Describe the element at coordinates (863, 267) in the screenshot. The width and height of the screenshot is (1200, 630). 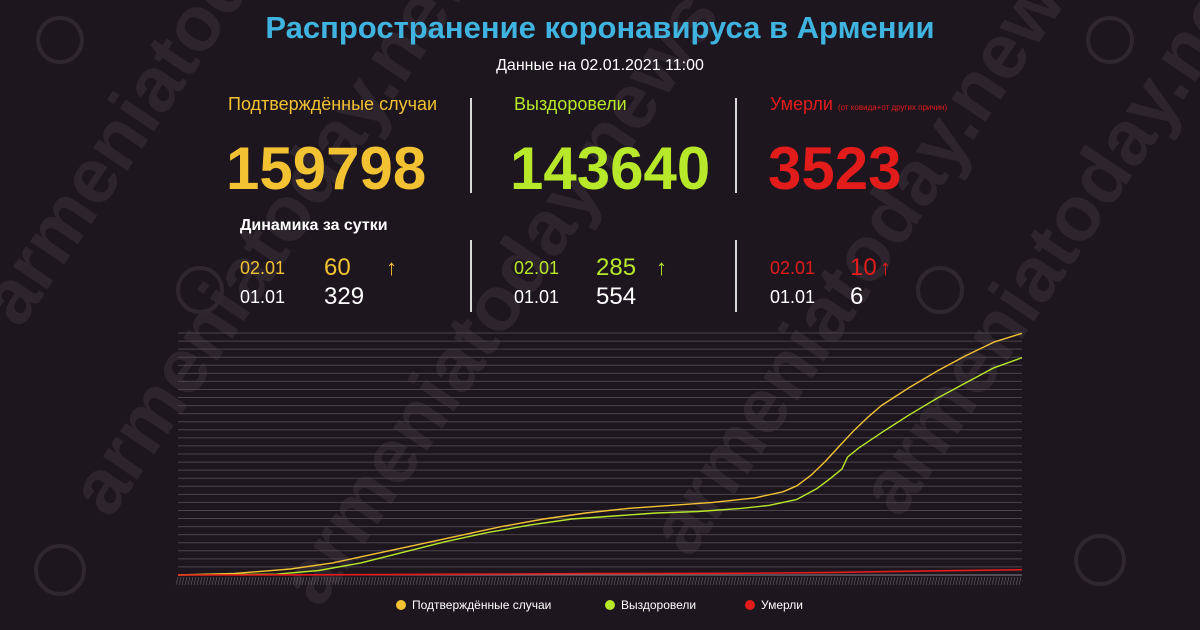
I see `dynamics-value: 10` at that location.